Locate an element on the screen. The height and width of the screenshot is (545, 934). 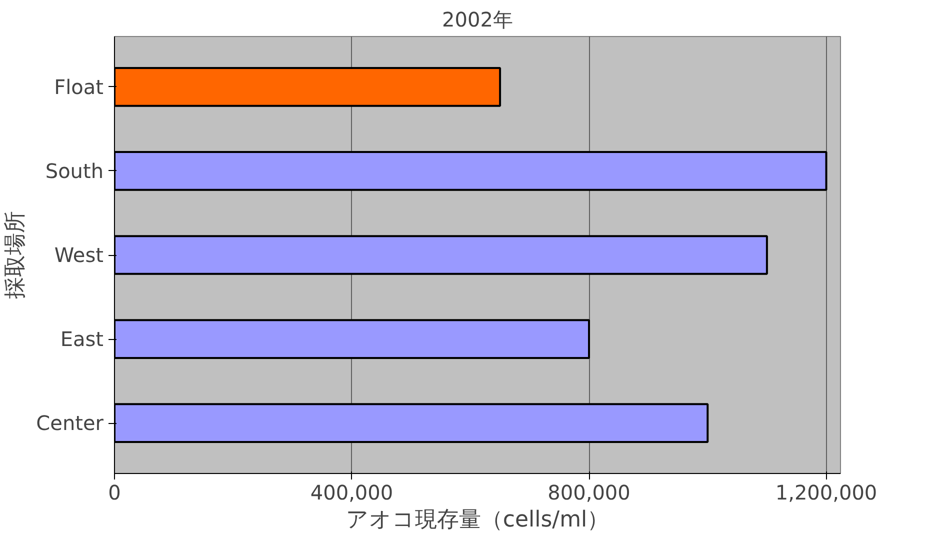
x-axis-title: アオコ現存量（cells/ml） is located at coordinates (478, 520).